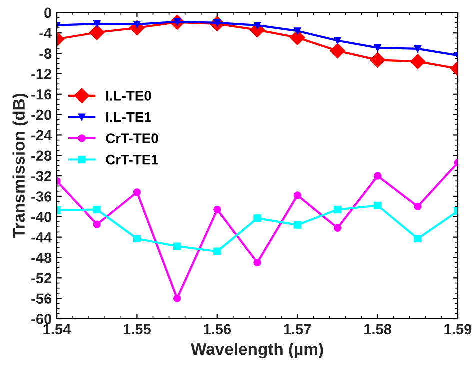 The height and width of the screenshot is (369, 476). What do you see at coordinates (257, 351) in the screenshot?
I see `x-axis-title: Wavelength (µm)` at bounding box center [257, 351].